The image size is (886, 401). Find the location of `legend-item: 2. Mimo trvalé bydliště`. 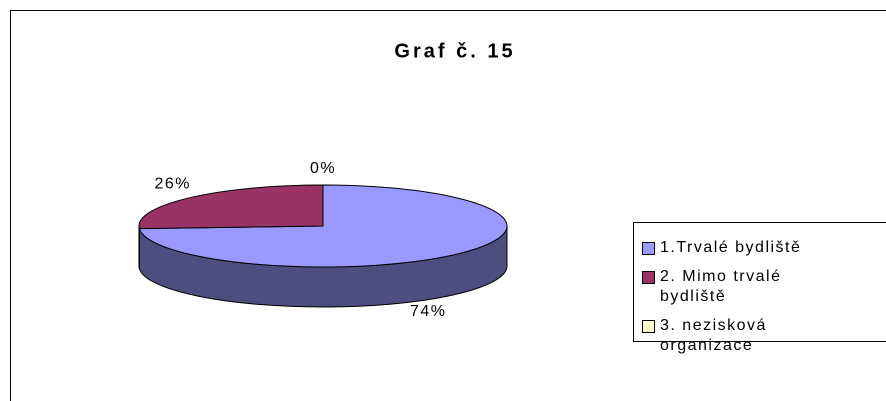

legend-item: 2. Mimo trvalé bydliště is located at coordinates (764, 287).